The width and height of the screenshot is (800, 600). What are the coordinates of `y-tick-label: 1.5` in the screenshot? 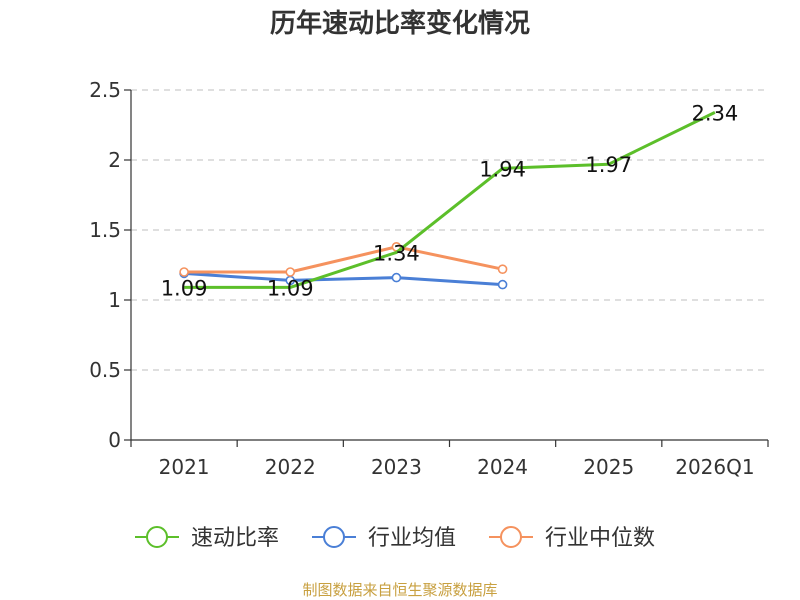 It's located at (105, 230).